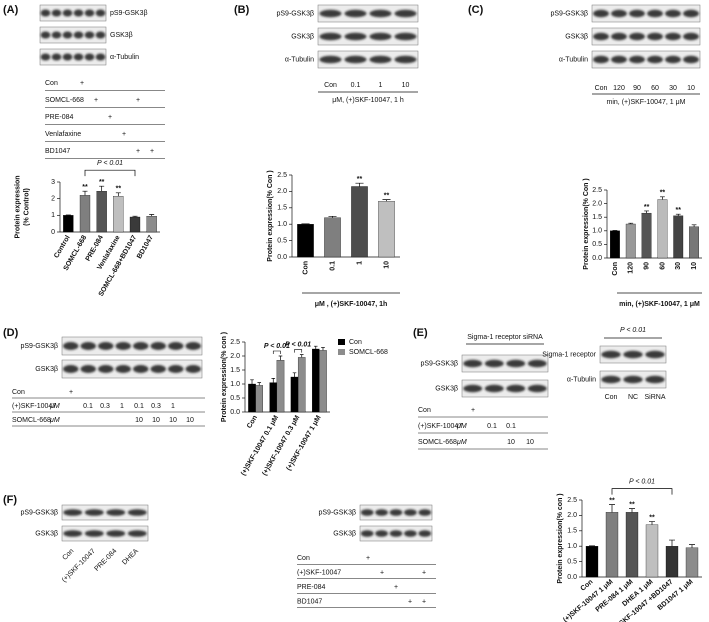 The width and height of the screenshot is (709, 622). What do you see at coordinates (242, 10) in the screenshot?
I see `panel-label: (B)` at bounding box center [242, 10].